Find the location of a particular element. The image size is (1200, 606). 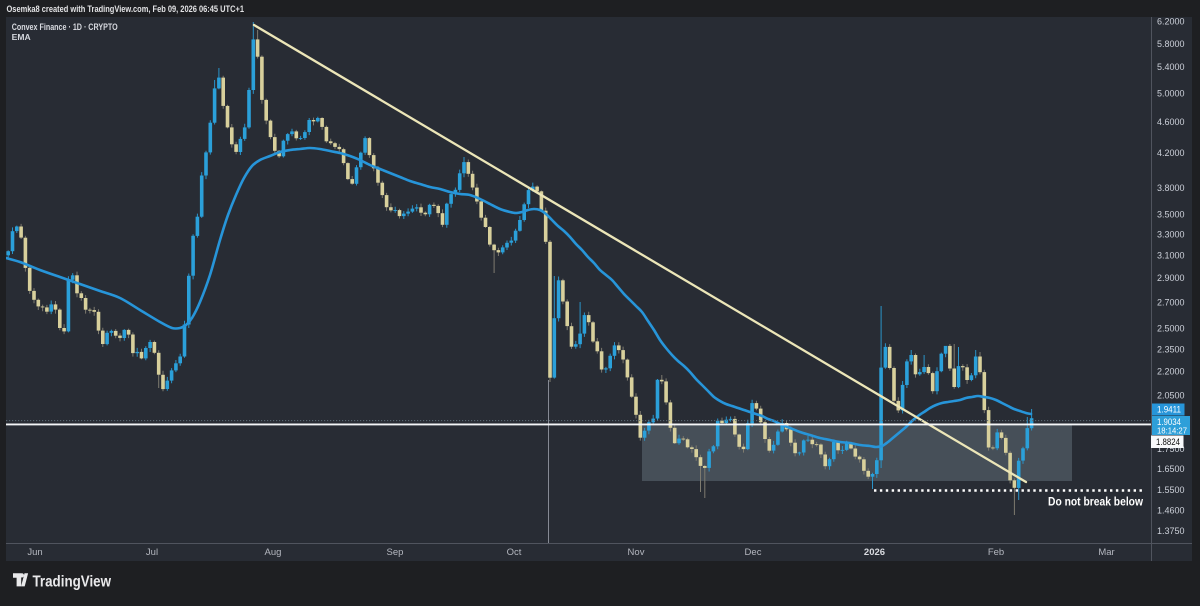

svg-text: Aug is located at coordinates (273, 552).